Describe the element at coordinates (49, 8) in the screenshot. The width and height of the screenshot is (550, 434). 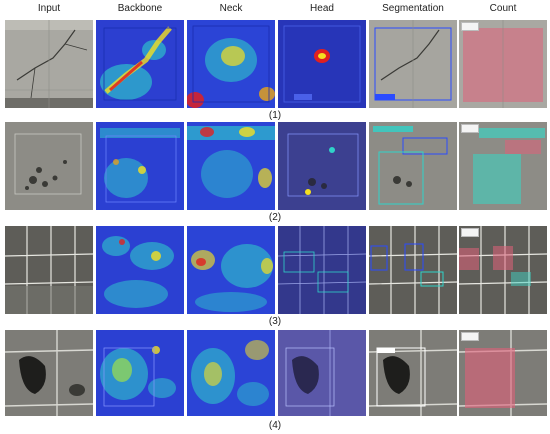
I see `column-header-input: Input` at that location.